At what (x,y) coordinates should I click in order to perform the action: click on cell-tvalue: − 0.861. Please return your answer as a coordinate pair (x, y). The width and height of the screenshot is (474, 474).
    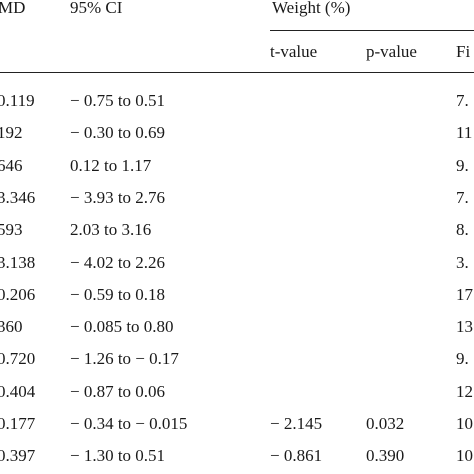
    Looking at the image, I should click on (296, 456).